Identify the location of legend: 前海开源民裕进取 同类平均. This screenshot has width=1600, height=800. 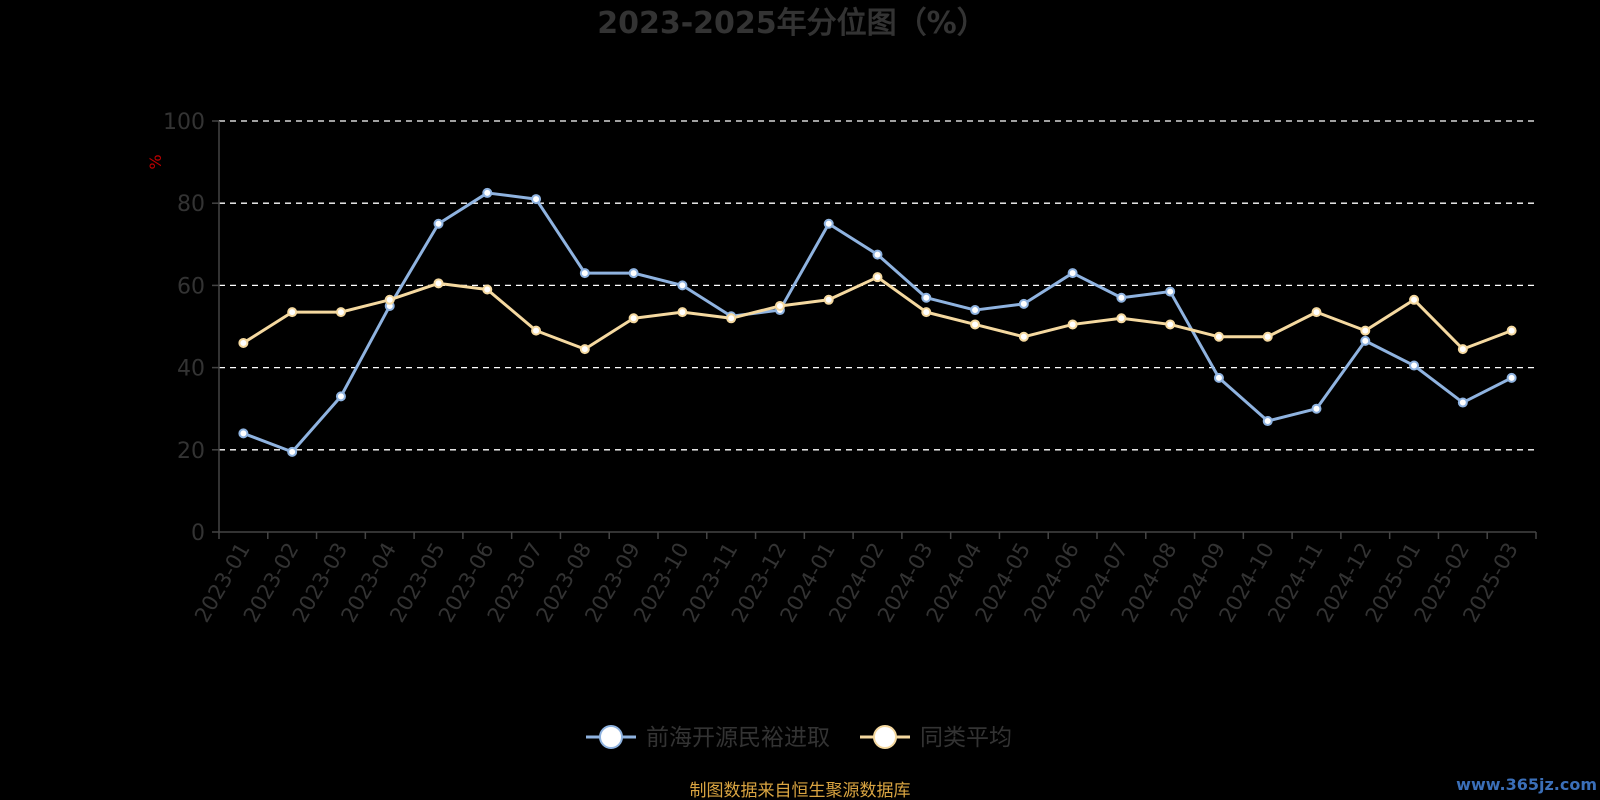
(799, 738).